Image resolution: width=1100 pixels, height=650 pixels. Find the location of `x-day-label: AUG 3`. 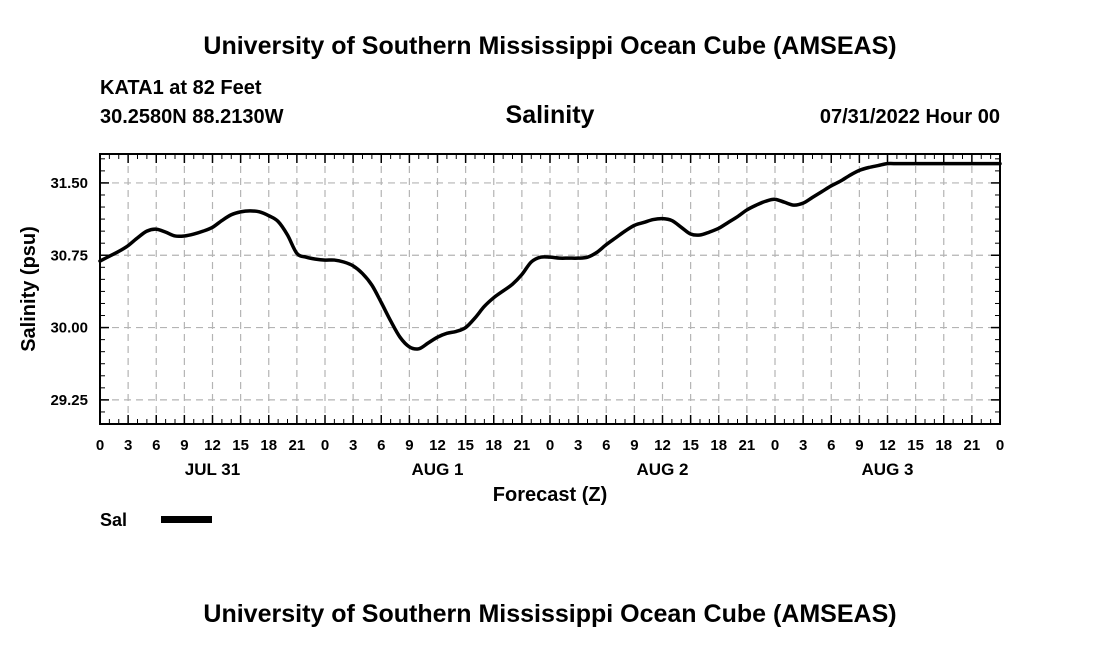

x-day-label: AUG 3 is located at coordinates (888, 469).